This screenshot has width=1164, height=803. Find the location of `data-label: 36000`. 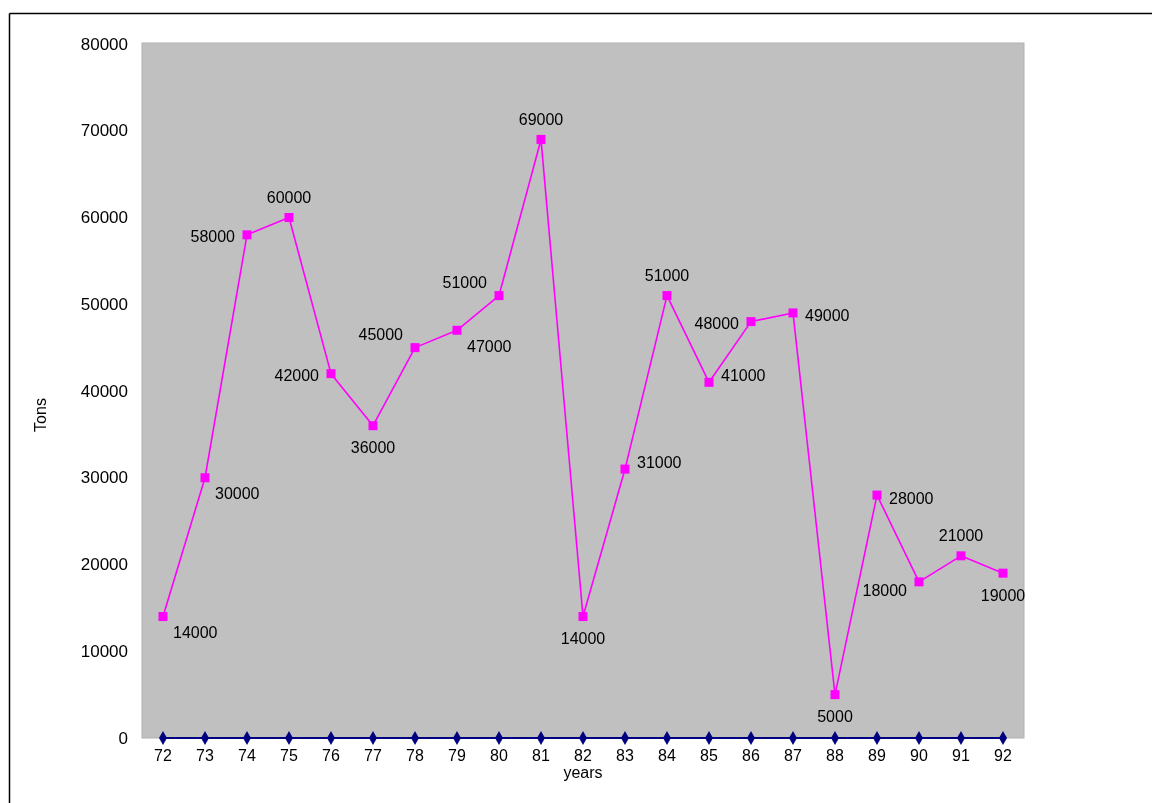

data-label: 36000 is located at coordinates (373, 448).